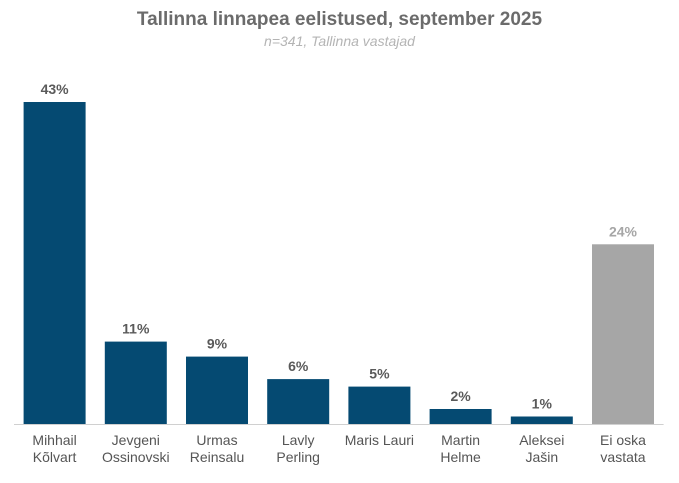 The width and height of the screenshot is (679, 483). I want to click on category-label-4-0: Maris Lauri, so click(379, 440).